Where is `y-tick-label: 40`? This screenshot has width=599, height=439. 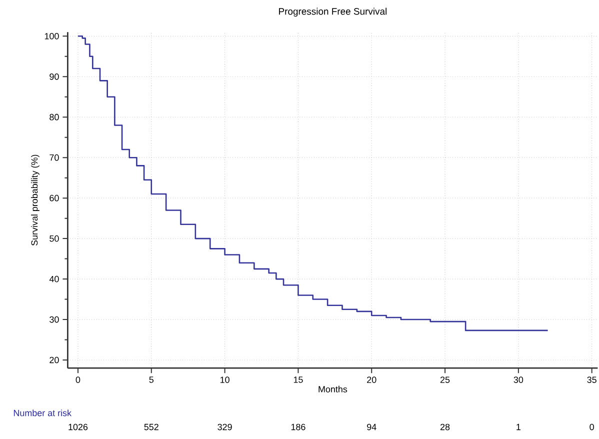
y-tick-label: 40 is located at coordinates (54, 279).